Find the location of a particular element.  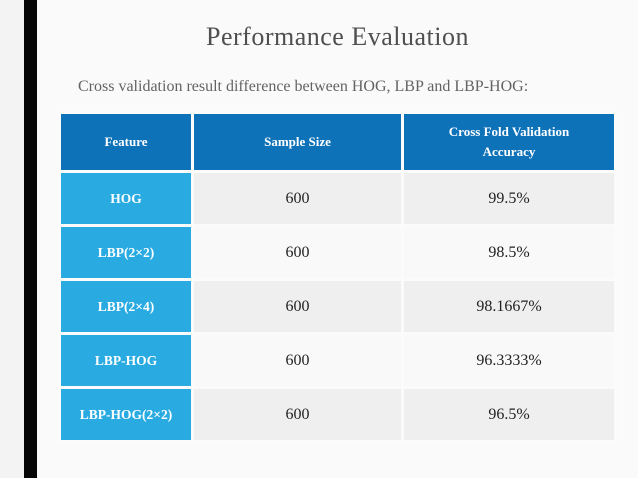

feature-cell: HOG is located at coordinates (126, 198).